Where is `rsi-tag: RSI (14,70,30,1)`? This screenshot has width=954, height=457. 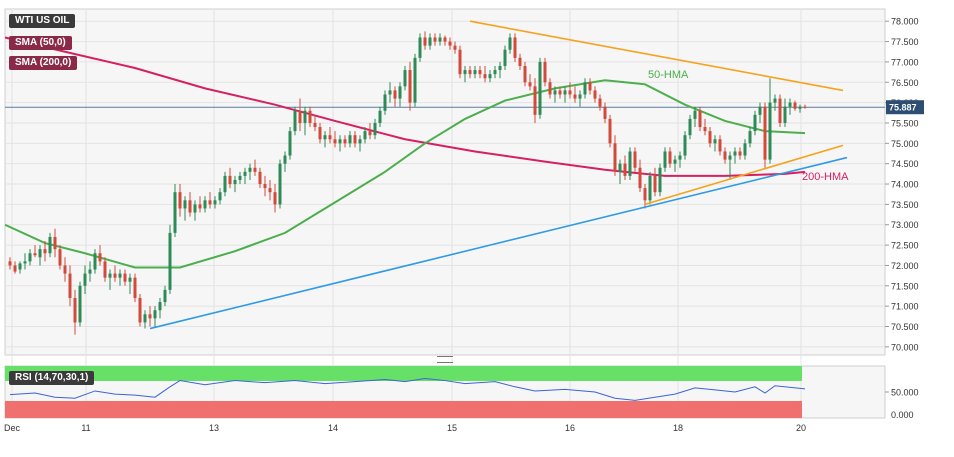
rsi-tag: RSI (14,70,30,1) is located at coordinates (52, 378).